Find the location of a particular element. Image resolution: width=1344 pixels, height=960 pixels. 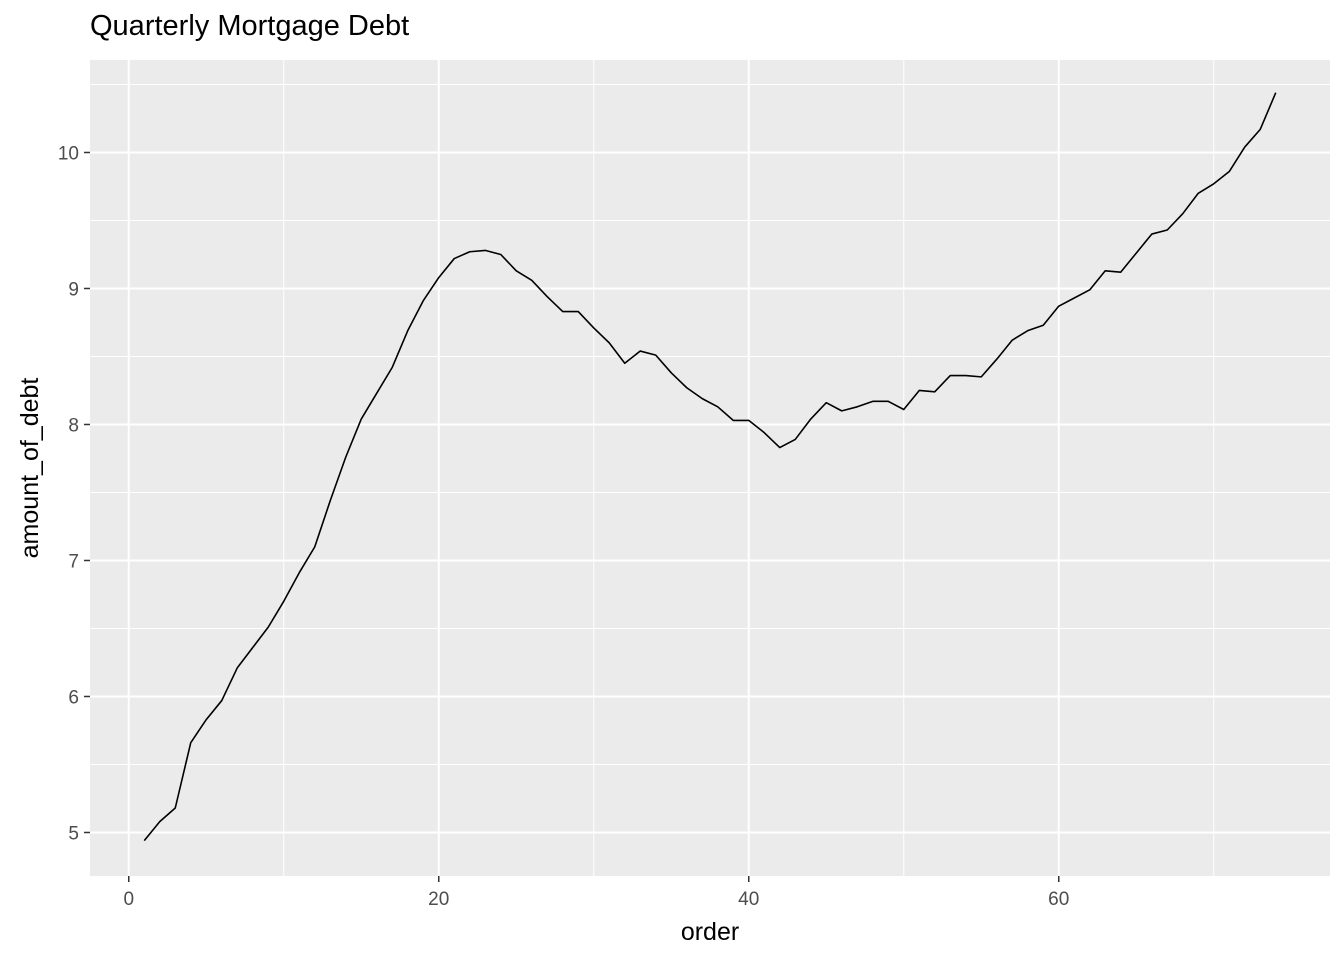

y-tick-label: 6 is located at coordinates (73, 697).